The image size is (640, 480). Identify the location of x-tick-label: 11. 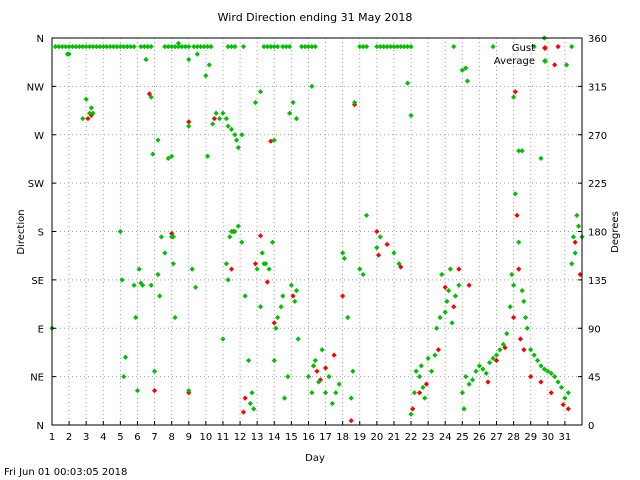
(223, 437).